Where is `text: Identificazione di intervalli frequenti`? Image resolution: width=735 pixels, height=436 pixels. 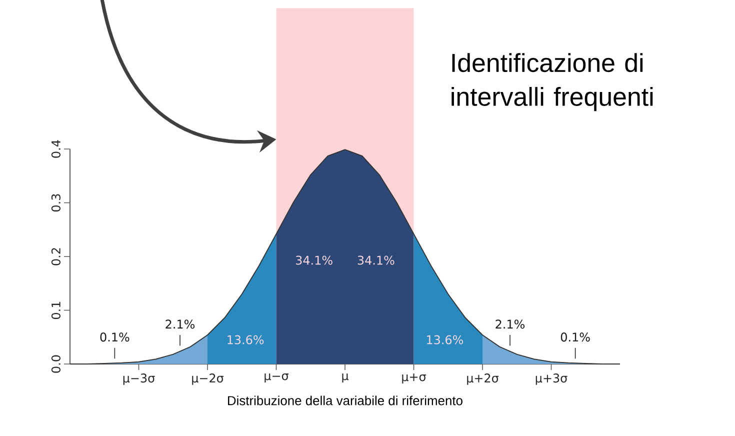 text: Identificazione di intervalli frequenti is located at coordinates (552, 82).